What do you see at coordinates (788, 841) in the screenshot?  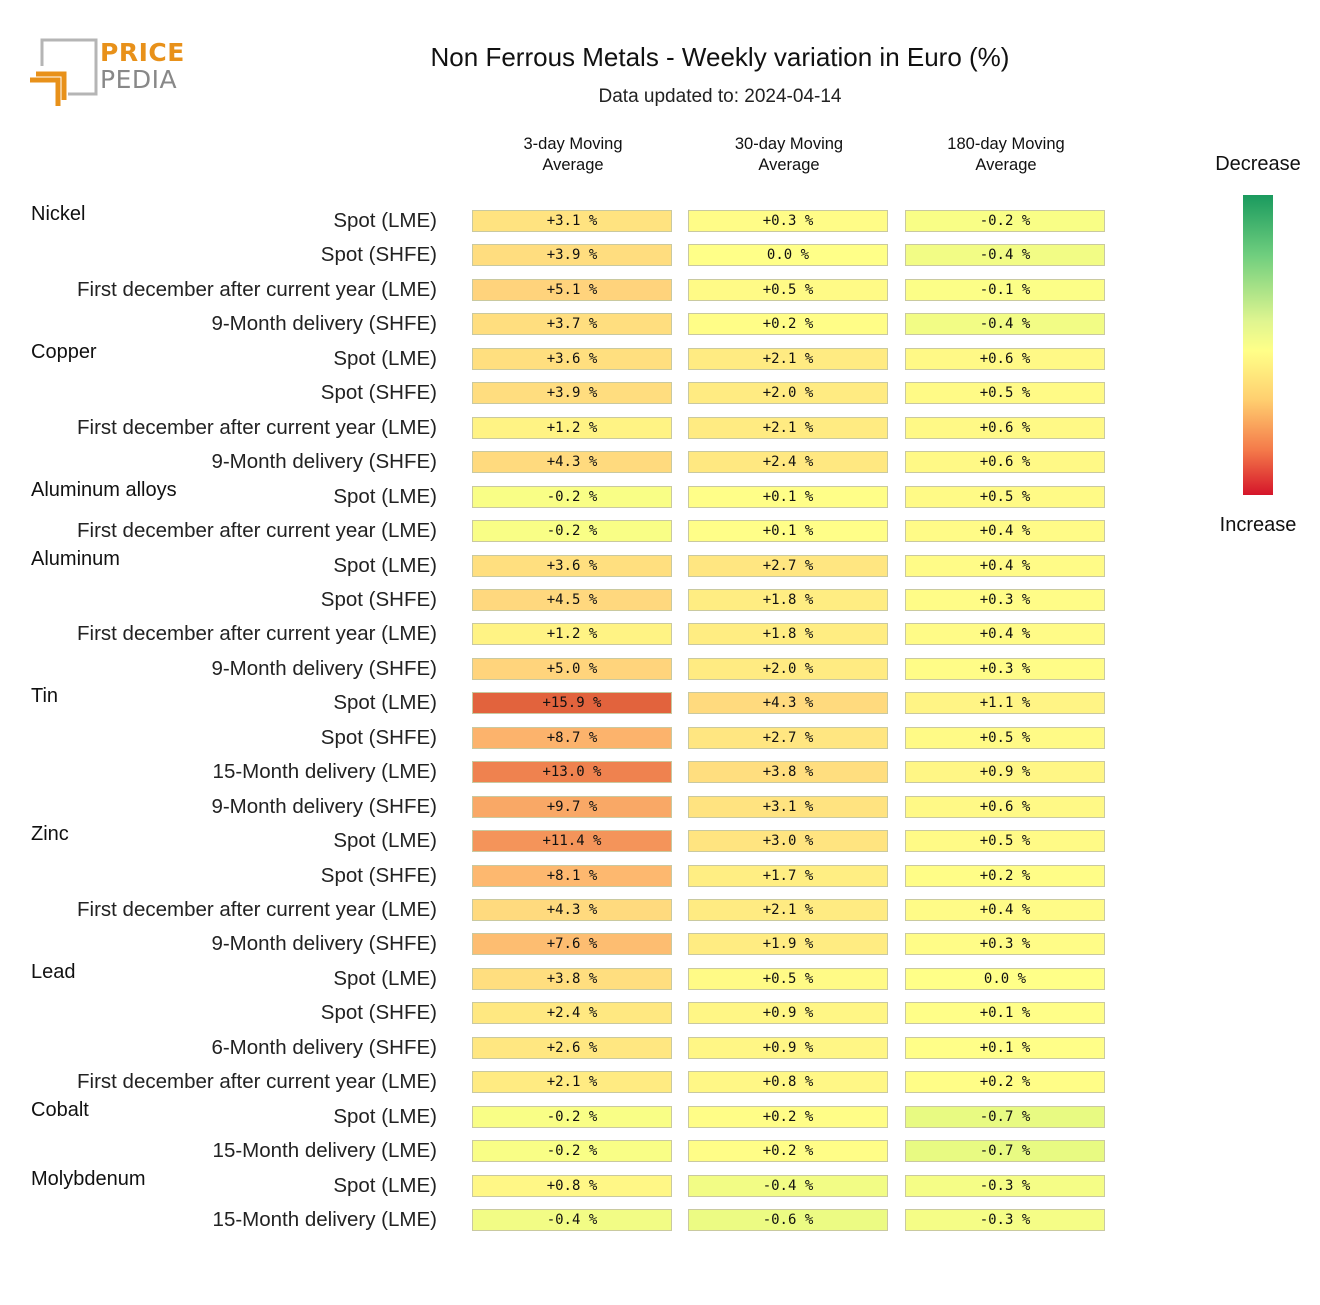 I see `heatmap-cell: +3.0 %` at bounding box center [788, 841].